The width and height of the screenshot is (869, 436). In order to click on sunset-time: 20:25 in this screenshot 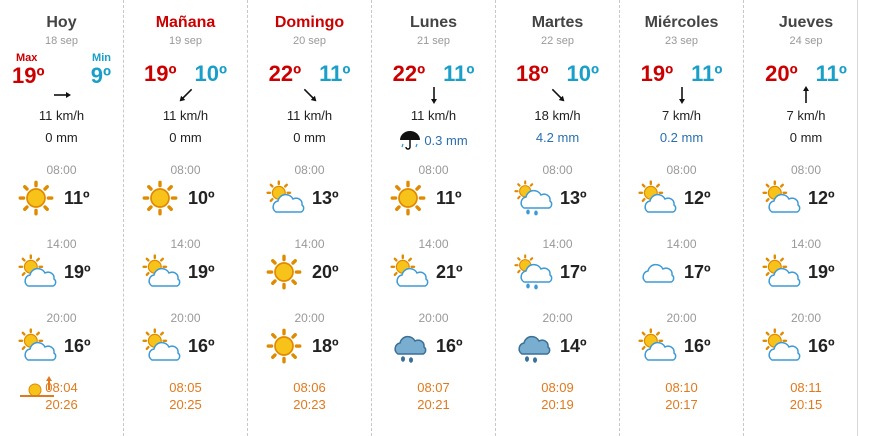, I will do `click(185, 404)`.